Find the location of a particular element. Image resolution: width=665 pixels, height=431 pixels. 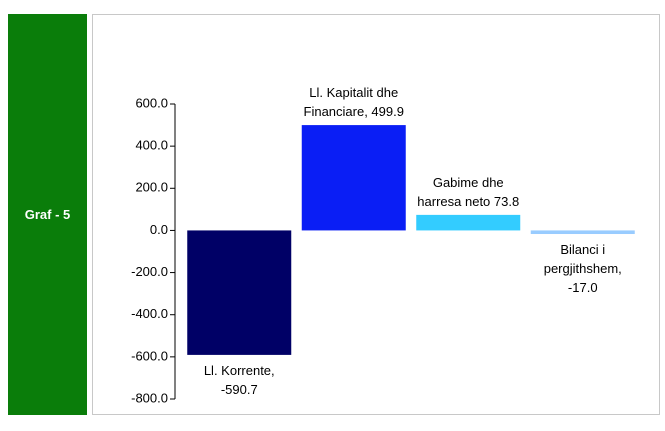

y-tick-label: -600.0 is located at coordinates (149, 355).